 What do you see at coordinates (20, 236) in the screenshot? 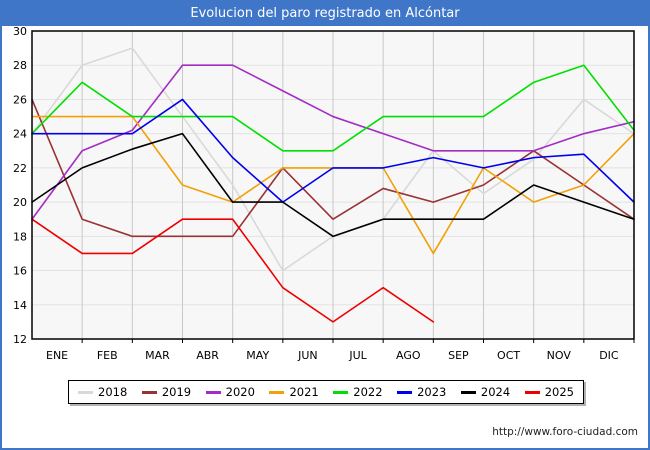
I see `y-axis-tick-label: 18` at bounding box center [20, 236].